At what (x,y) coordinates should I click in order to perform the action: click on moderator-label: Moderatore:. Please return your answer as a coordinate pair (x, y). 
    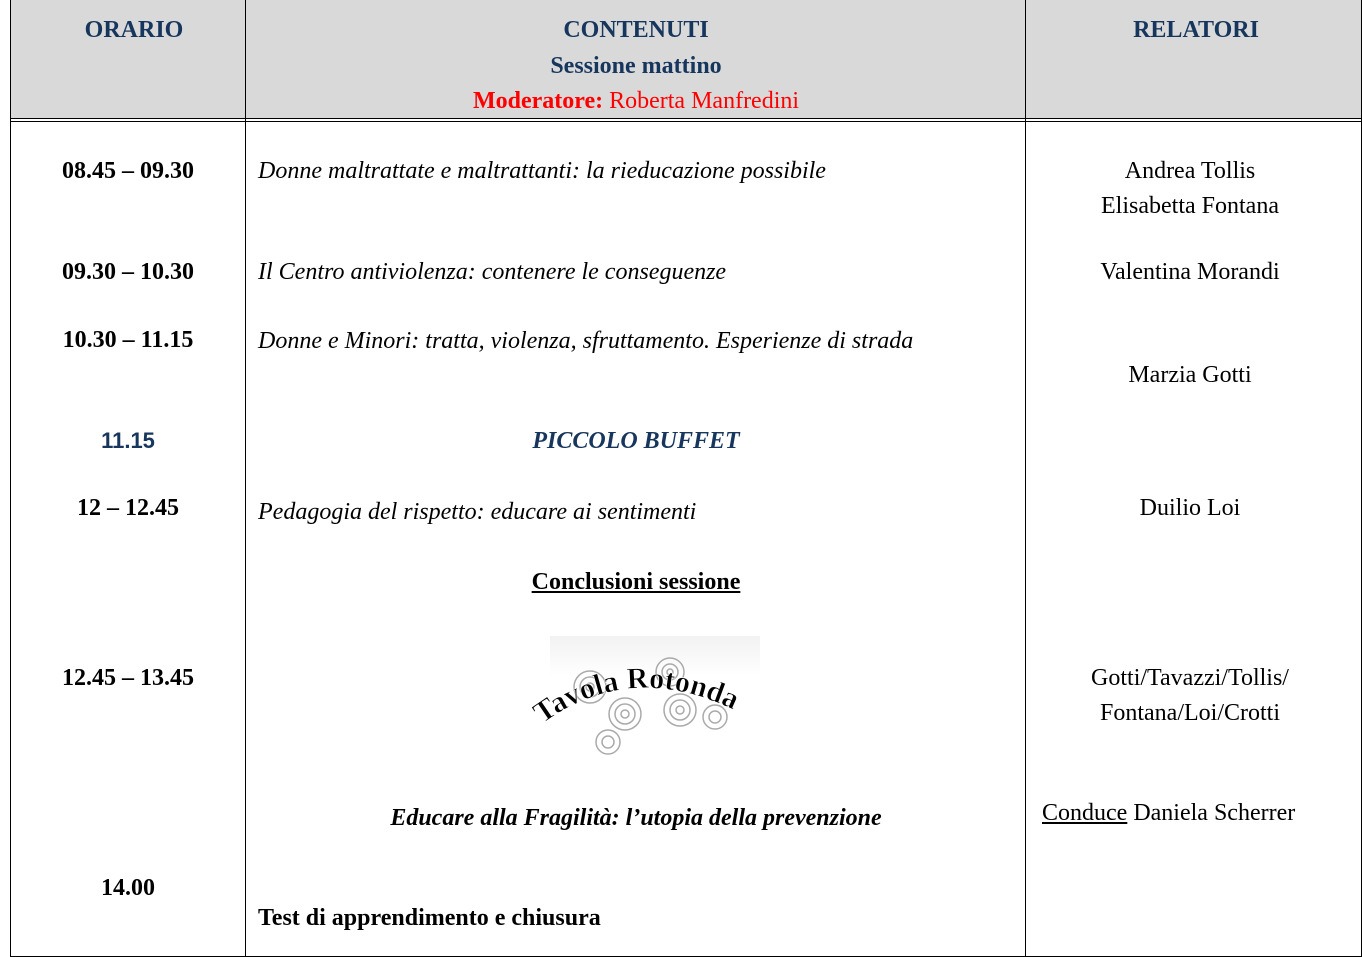
    Looking at the image, I should click on (538, 101).